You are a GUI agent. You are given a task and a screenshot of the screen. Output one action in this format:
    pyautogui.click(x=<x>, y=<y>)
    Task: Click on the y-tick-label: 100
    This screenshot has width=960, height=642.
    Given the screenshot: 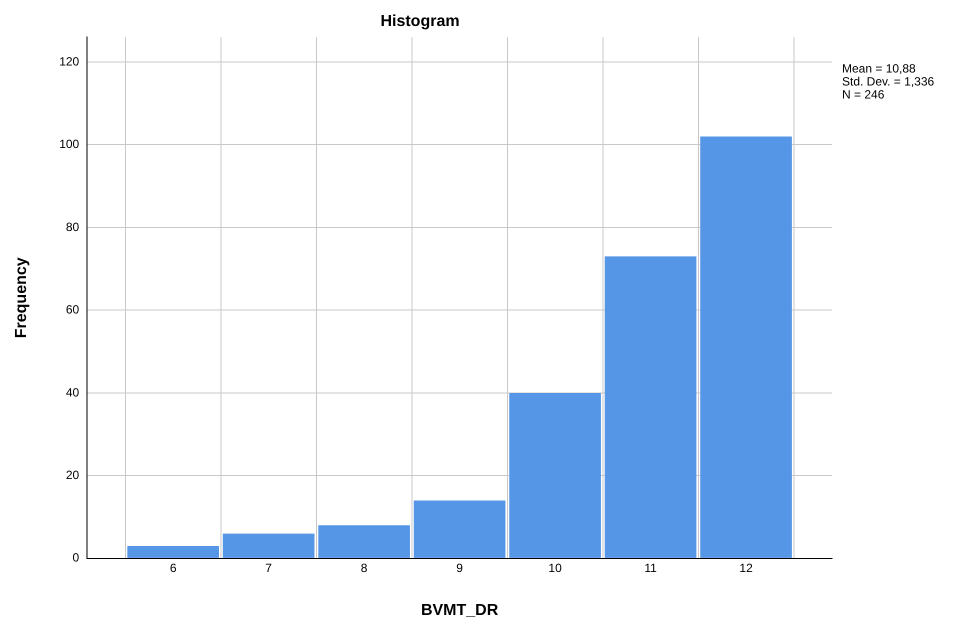 What is the action you would take?
    pyautogui.click(x=69, y=144)
    